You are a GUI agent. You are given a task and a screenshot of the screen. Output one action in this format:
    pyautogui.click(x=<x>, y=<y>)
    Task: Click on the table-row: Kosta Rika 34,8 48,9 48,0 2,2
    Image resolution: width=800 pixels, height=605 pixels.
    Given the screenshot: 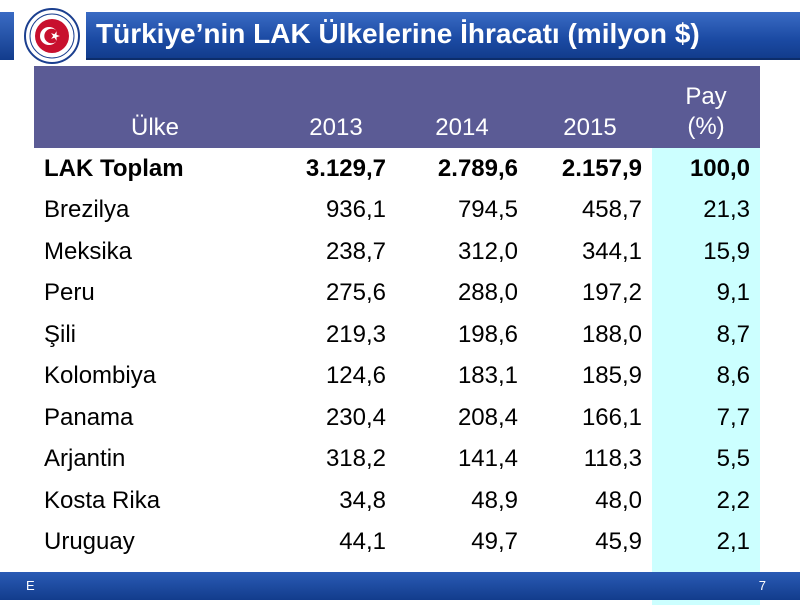 What is the action you would take?
    pyautogui.click(x=397, y=501)
    